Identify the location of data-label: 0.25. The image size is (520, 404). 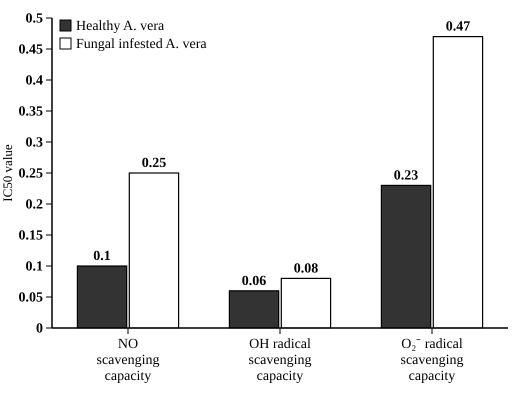
(154, 163).